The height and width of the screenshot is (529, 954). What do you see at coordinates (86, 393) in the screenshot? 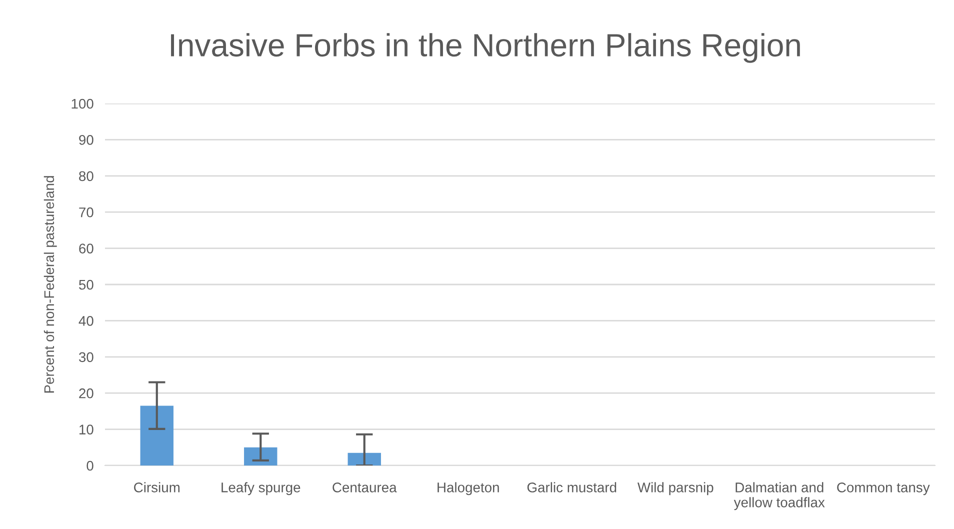
I see `y-tick-label: 20` at bounding box center [86, 393].